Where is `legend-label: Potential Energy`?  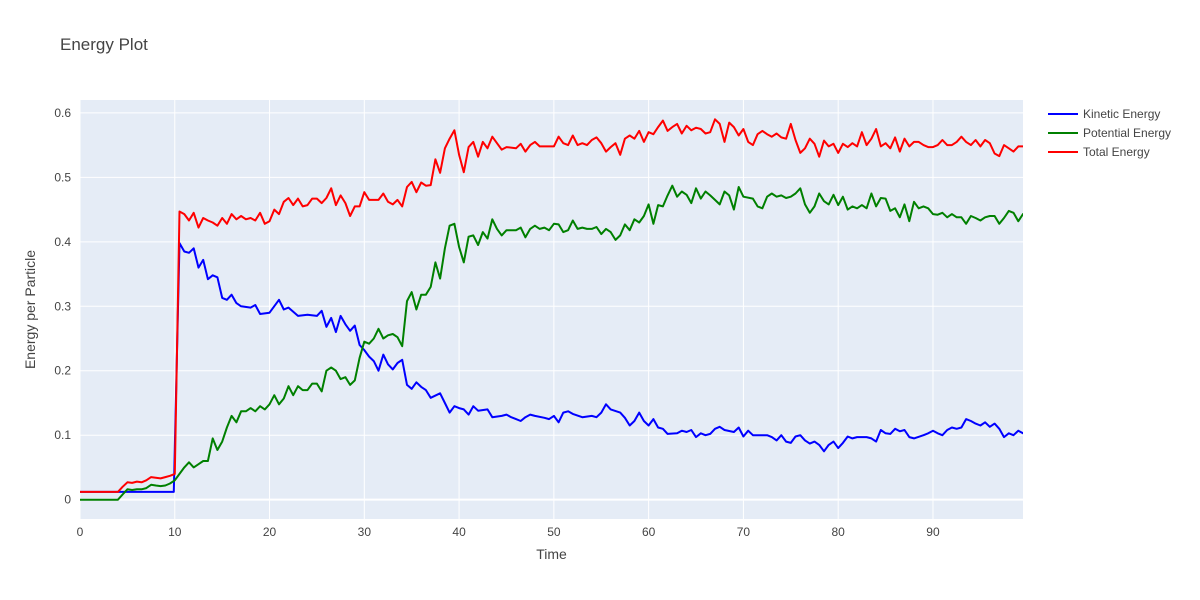 legend-label: Potential Energy is located at coordinates (1127, 133).